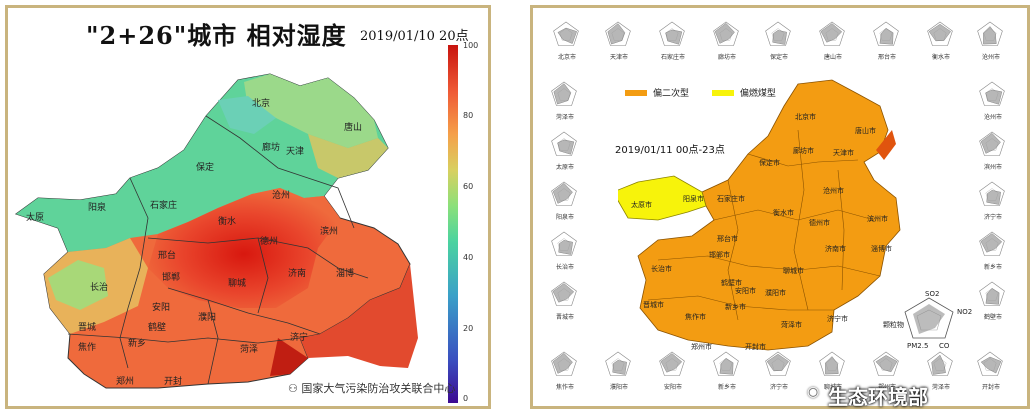  What do you see at coordinates (727, 239) in the screenshot?
I see `city-label: 邢台市` at bounding box center [727, 239].